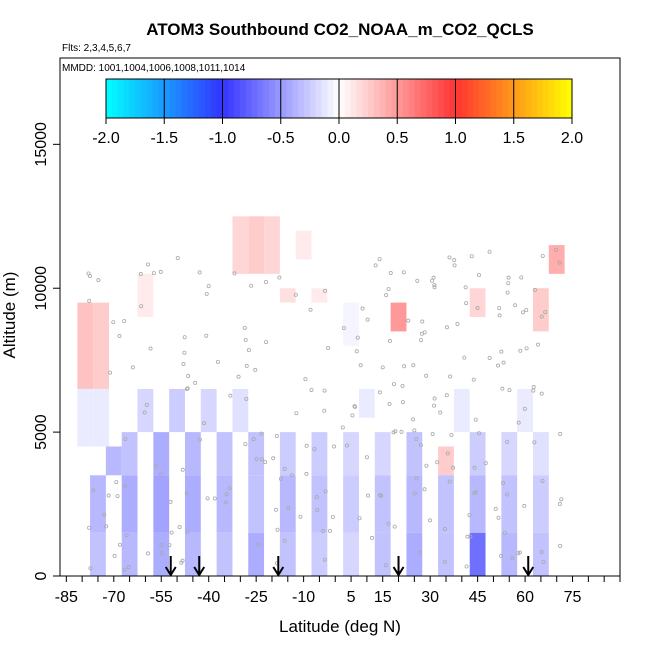 The height and width of the screenshot is (650, 650). I want to click on colorbar-tick-label: 1.5, so click(514, 138).